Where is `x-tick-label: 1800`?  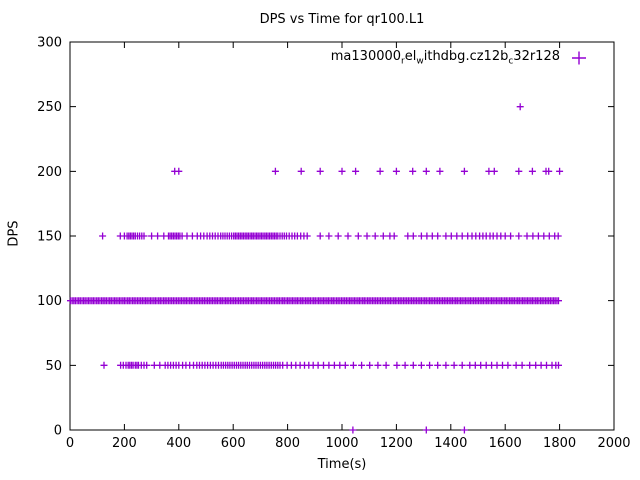
x-tick-label: 1800 is located at coordinates (559, 443).